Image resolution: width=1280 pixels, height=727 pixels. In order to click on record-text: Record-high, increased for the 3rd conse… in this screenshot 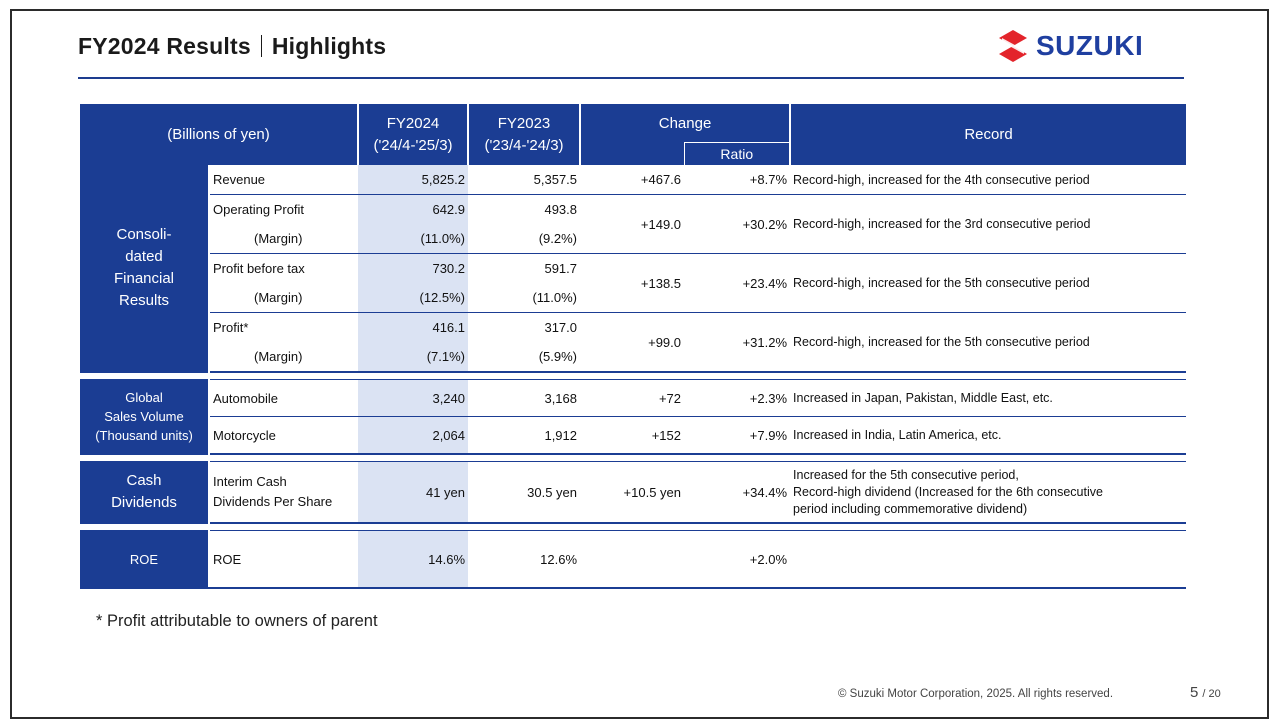, I will do `click(988, 224)`.